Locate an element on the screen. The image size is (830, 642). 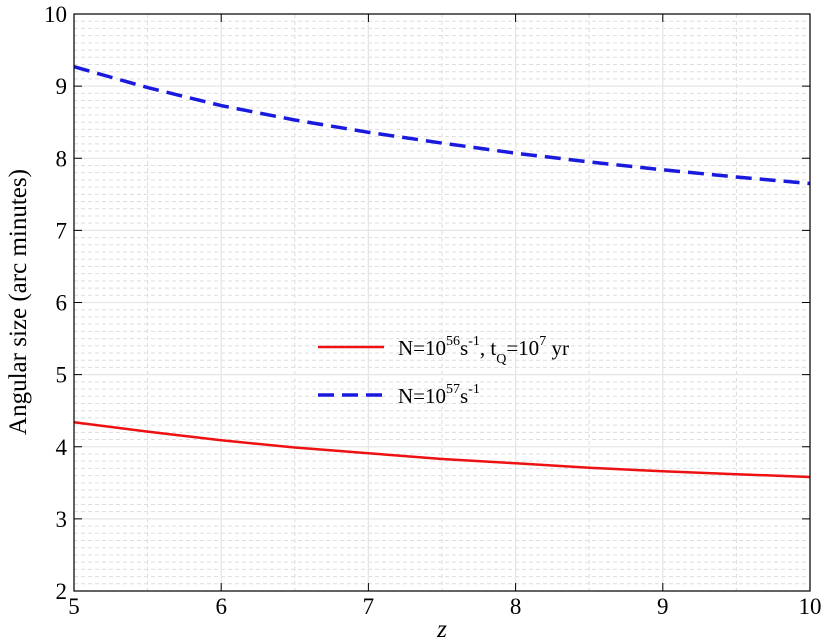
y-axis-label: Angular size (arc minutes) is located at coordinates (18, 302).